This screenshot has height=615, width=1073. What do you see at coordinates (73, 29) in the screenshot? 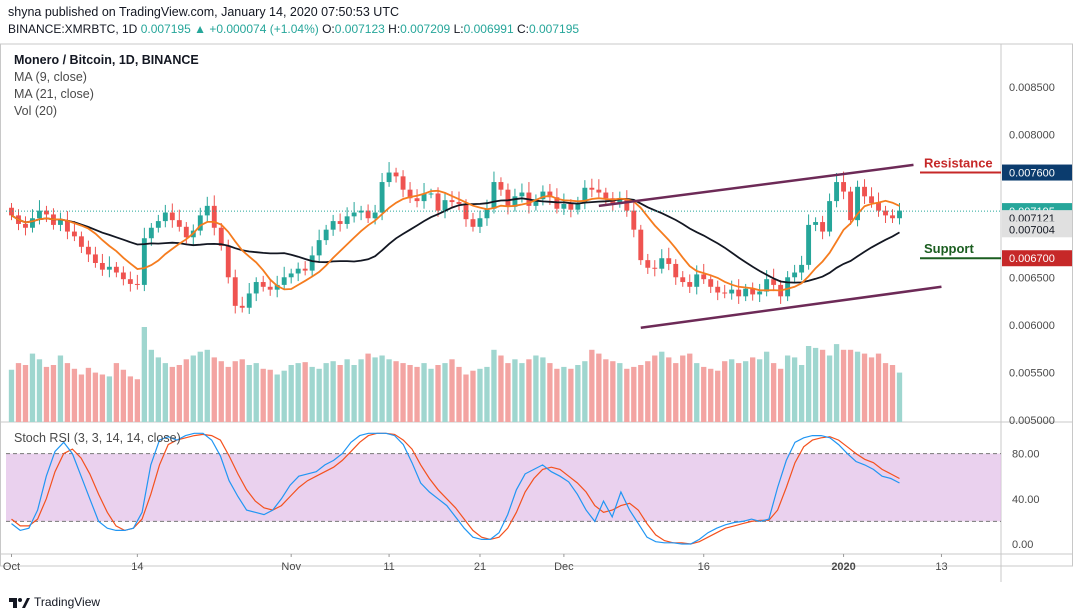
I see `symbol-label: BINANCE:XMRBTC, 1D` at bounding box center [73, 29].